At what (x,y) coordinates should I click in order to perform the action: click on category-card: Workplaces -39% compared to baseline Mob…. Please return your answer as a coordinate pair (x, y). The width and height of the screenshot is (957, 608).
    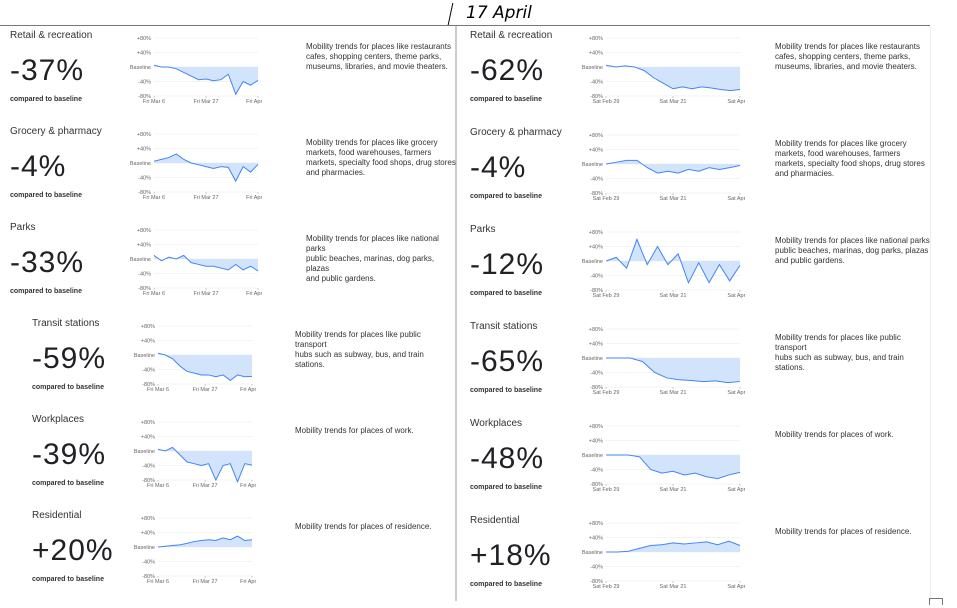
    Looking at the image, I should click on (227, 458).